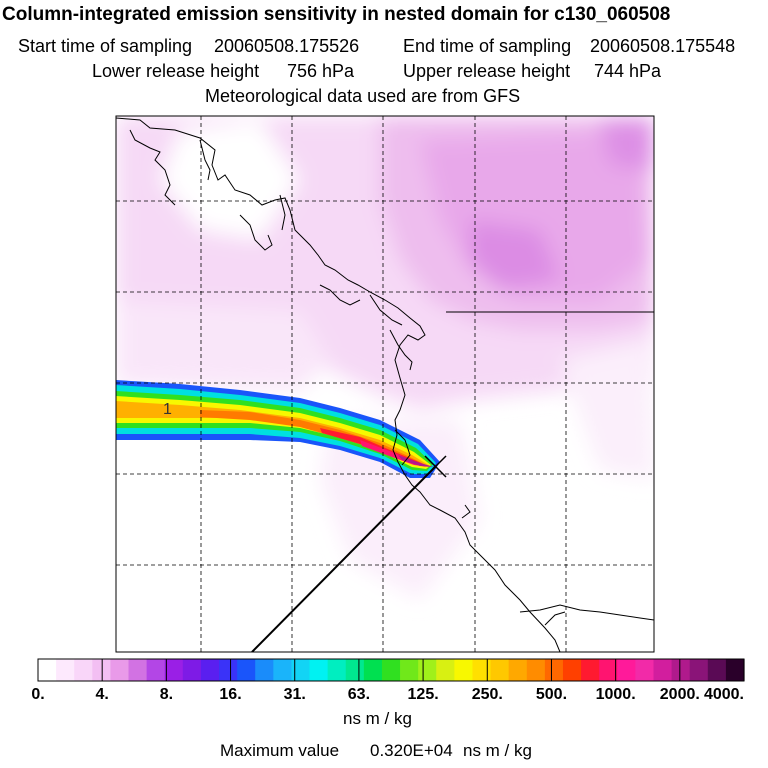 This screenshot has height=768, width=768. What do you see at coordinates (487, 46) in the screenshot?
I see `end-time-label: End time of sampling` at bounding box center [487, 46].